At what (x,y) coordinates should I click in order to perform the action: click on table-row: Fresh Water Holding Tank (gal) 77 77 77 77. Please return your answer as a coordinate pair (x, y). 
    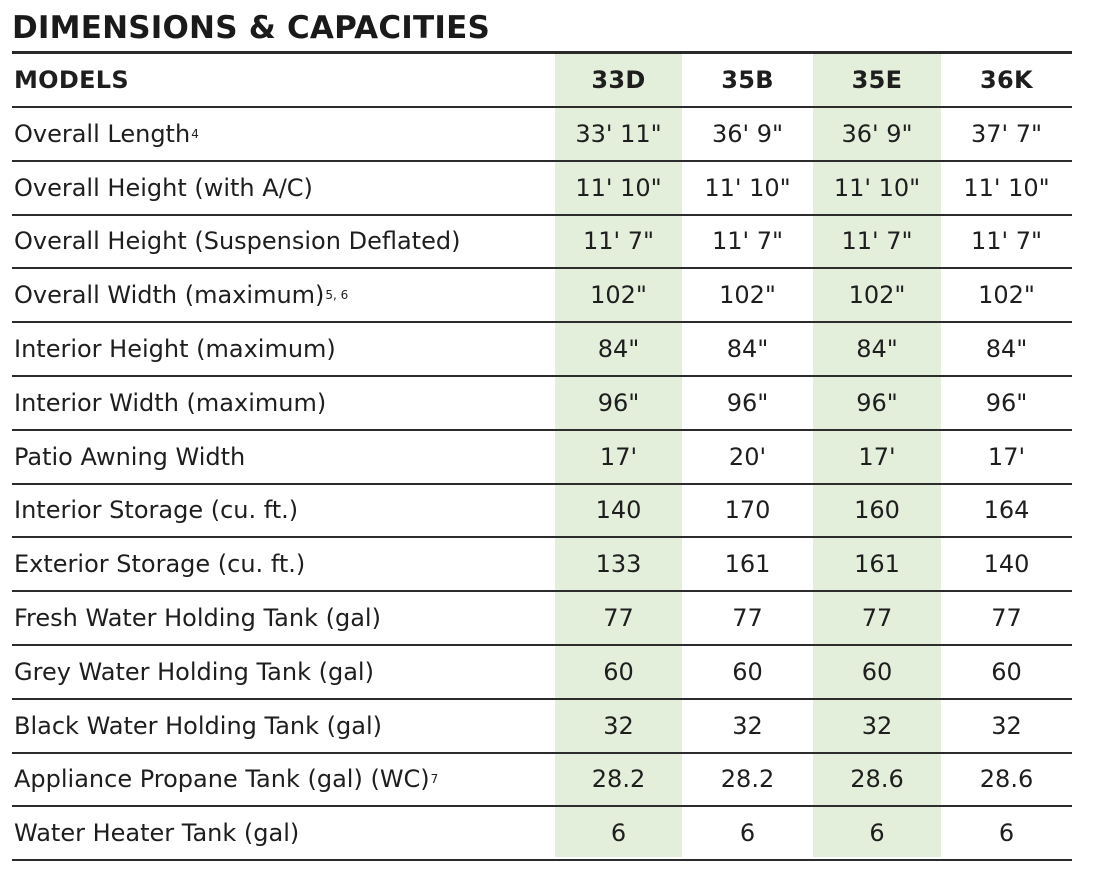
    Looking at the image, I should click on (542, 619).